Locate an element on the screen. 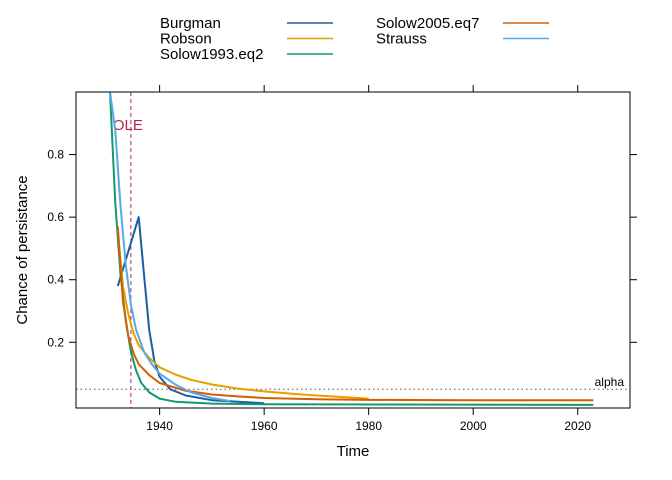 The width and height of the screenshot is (672, 480). legend-label: Solow1993.eq2 is located at coordinates (211, 54).